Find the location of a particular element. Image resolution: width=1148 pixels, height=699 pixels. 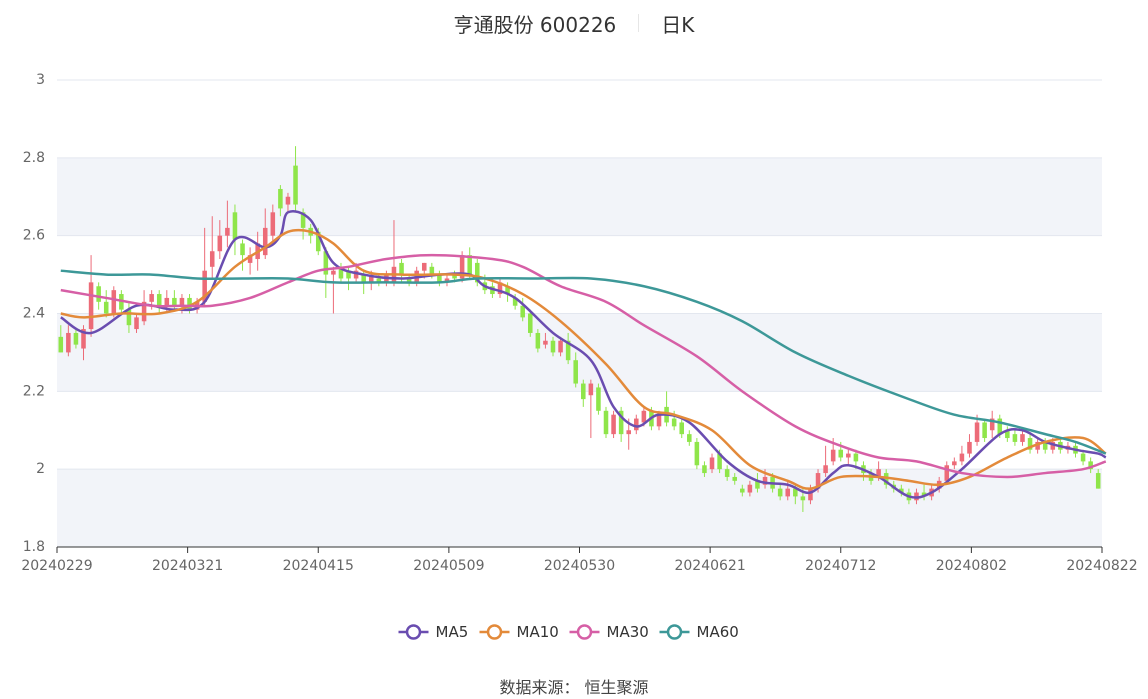

data-source: 数据来源： 恒生聚源 is located at coordinates (574, 687).